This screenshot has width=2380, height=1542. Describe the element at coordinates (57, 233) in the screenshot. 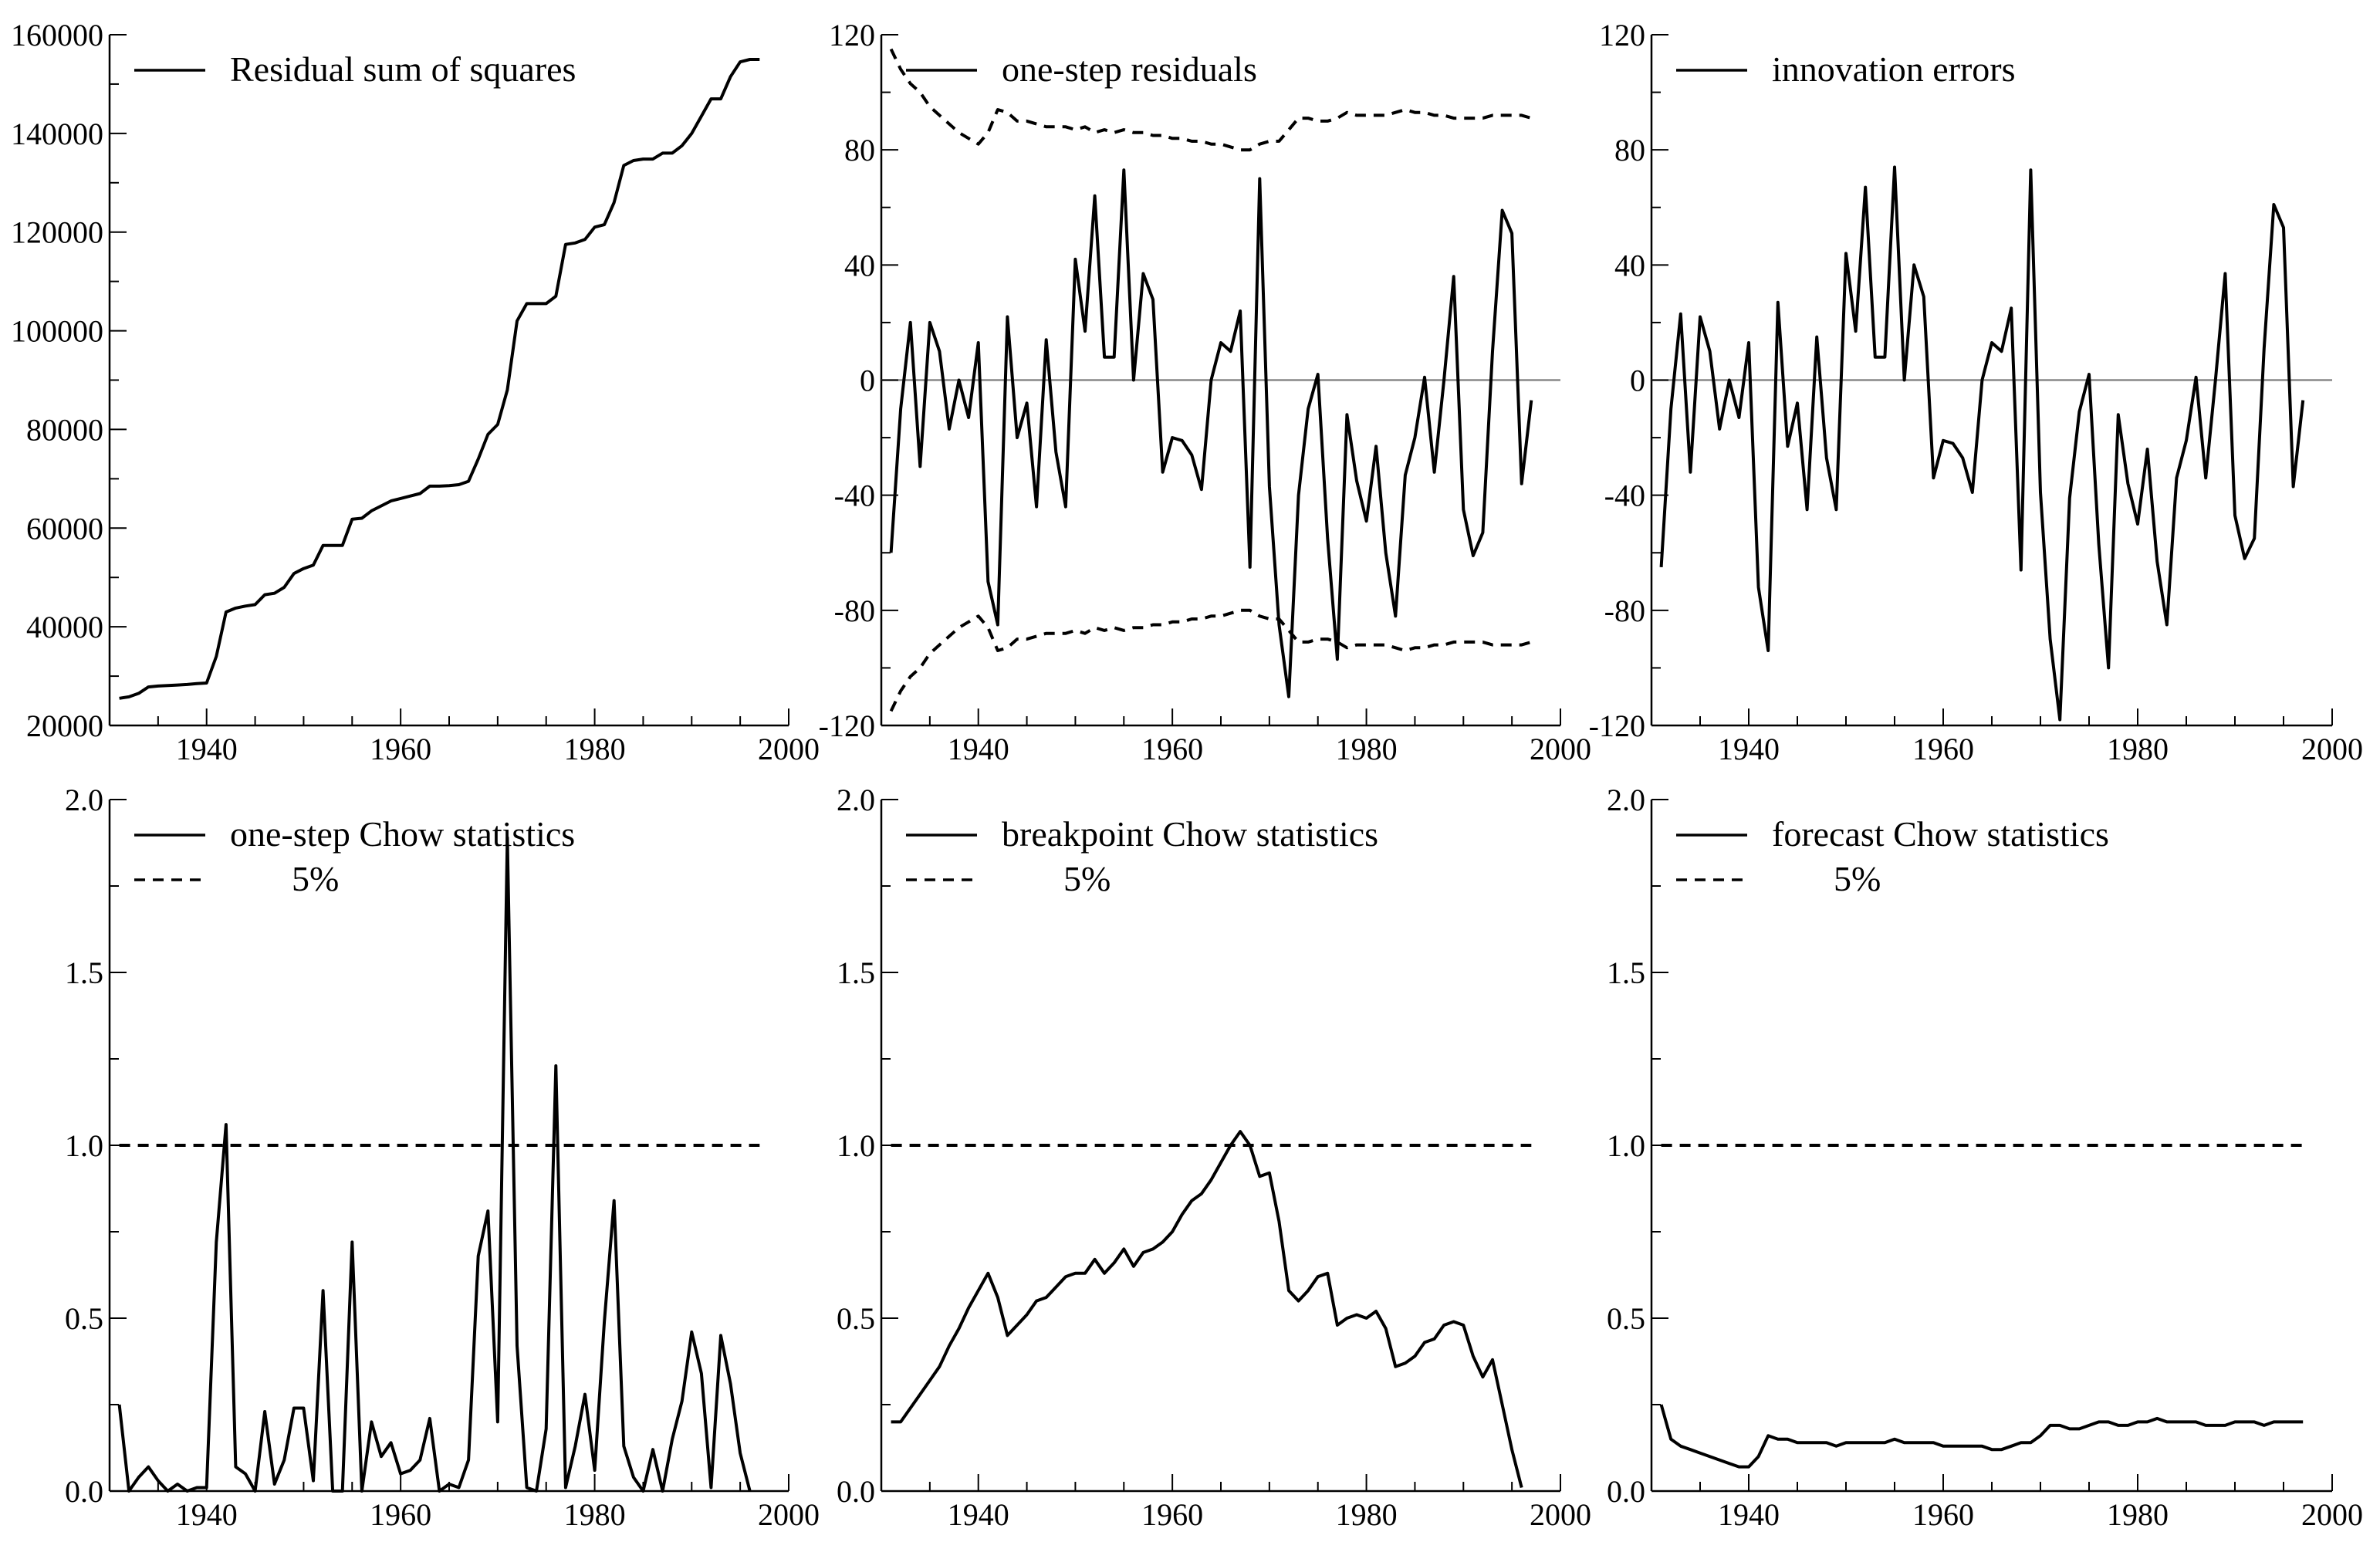

I see `y-tick-label: 120000` at that location.